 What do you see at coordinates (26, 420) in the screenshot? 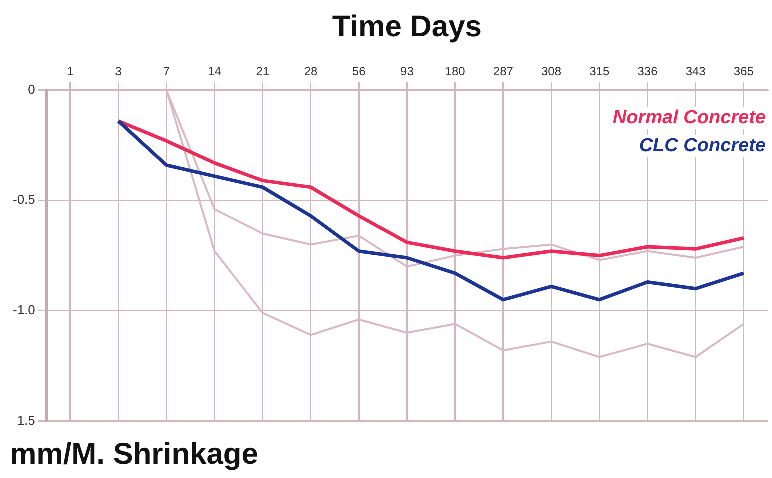
I see `y-tick-label: 1.5` at bounding box center [26, 420].